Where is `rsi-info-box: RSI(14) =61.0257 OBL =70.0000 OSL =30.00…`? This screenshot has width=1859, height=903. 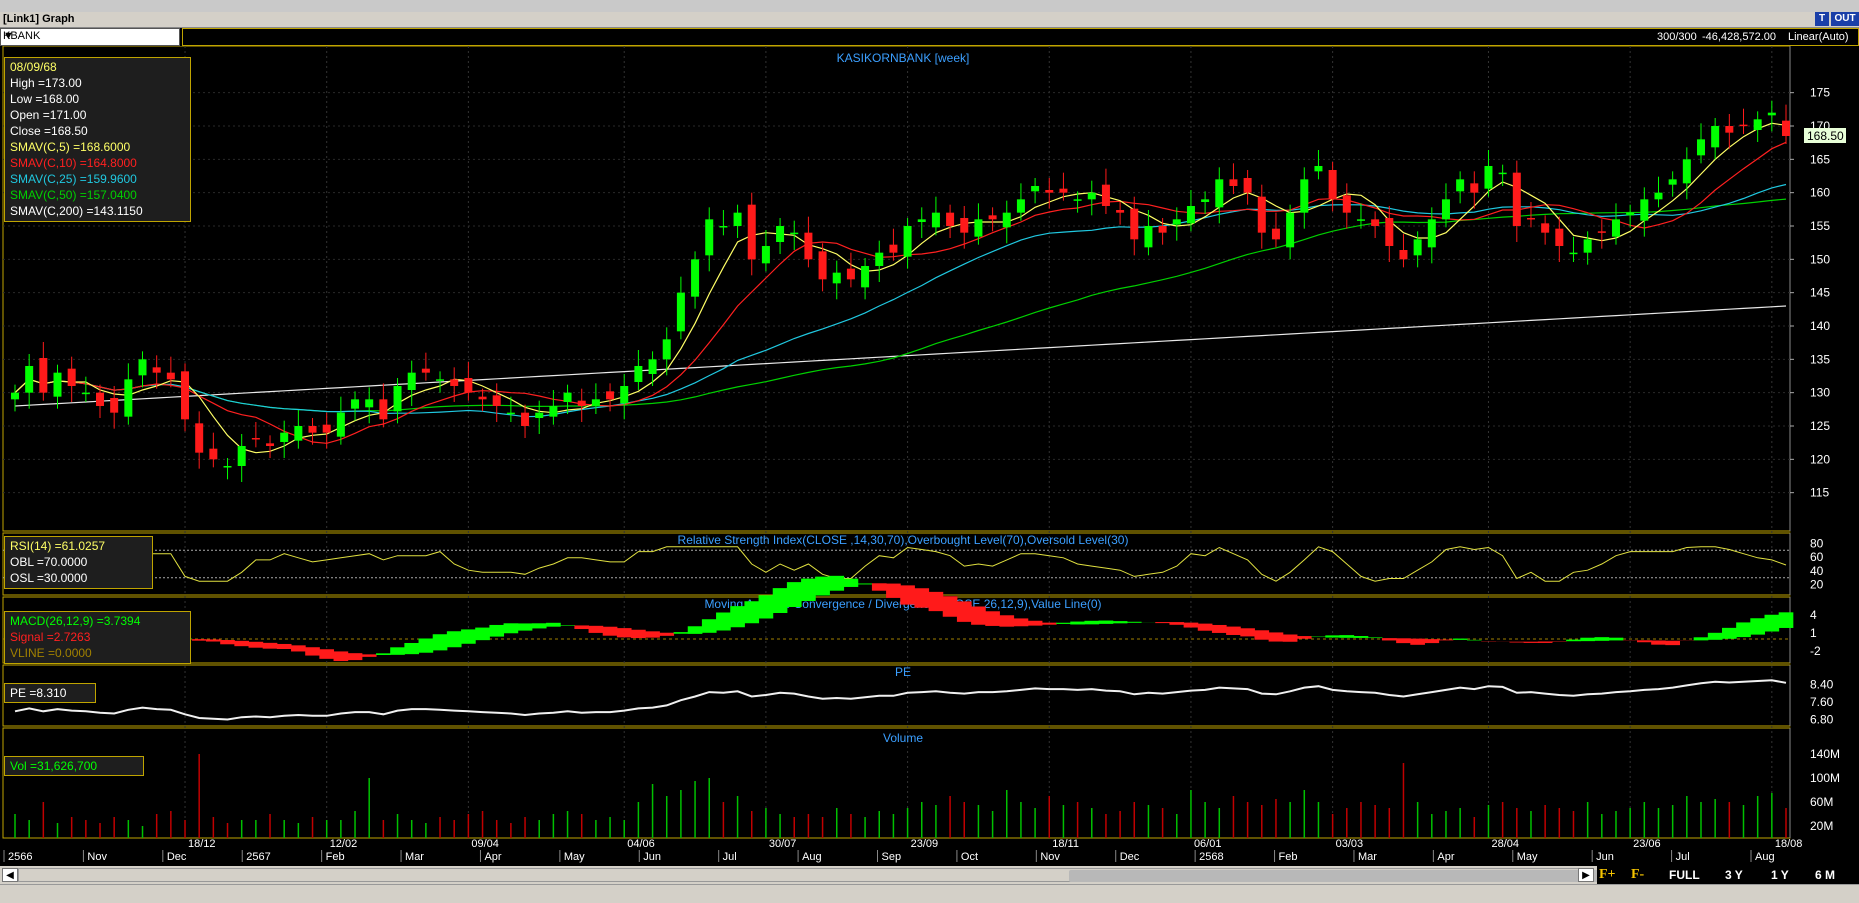
rsi-info-box: RSI(14) =61.0257 OBL =70.0000 OSL =30.00… is located at coordinates (78, 562).